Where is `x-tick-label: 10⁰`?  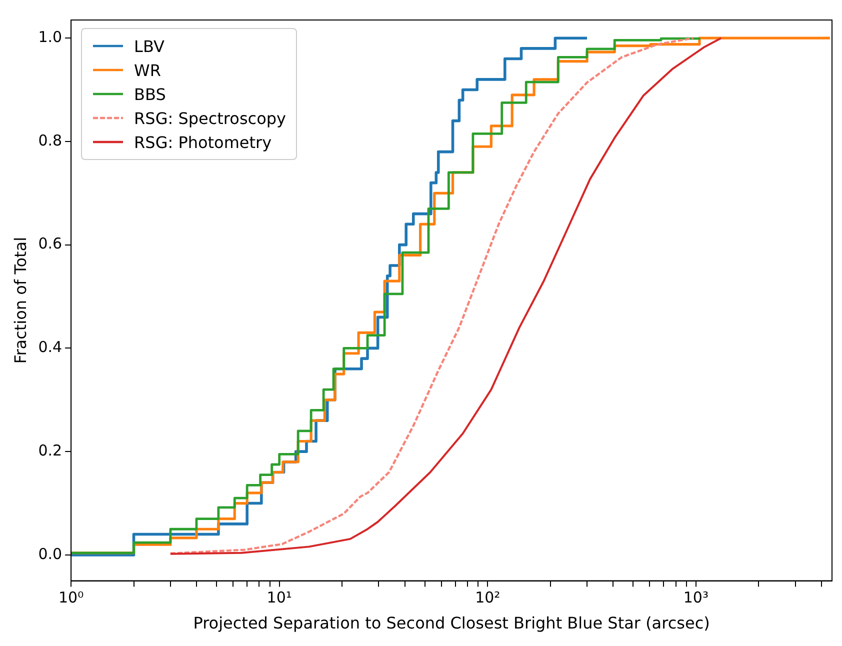
x-tick-label: 10⁰ is located at coordinates (71, 597).